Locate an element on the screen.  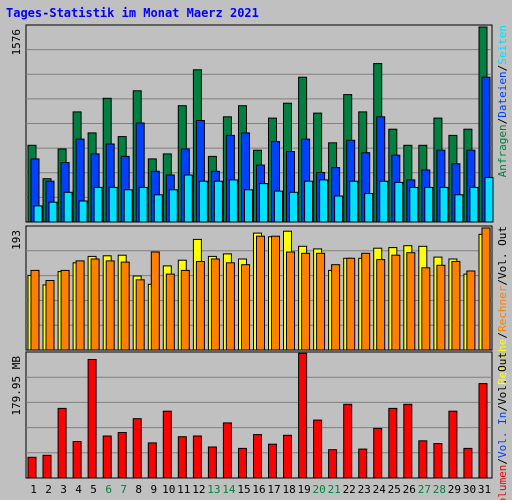
legend-entry-dateien: Dateien is located at coordinates (502, 94).